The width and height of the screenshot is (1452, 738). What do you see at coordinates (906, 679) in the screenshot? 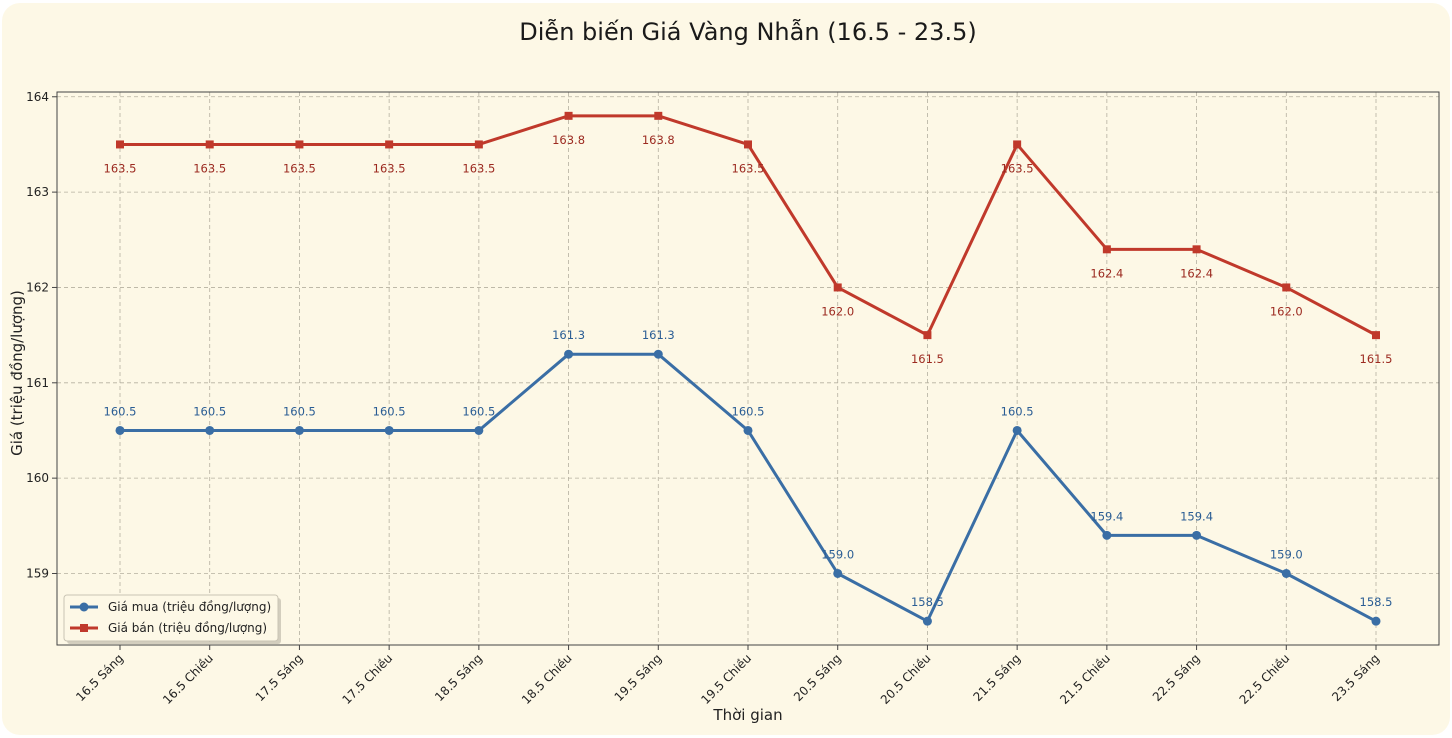
I see `x-tick-label: 20.5 Chiều` at bounding box center [906, 679].